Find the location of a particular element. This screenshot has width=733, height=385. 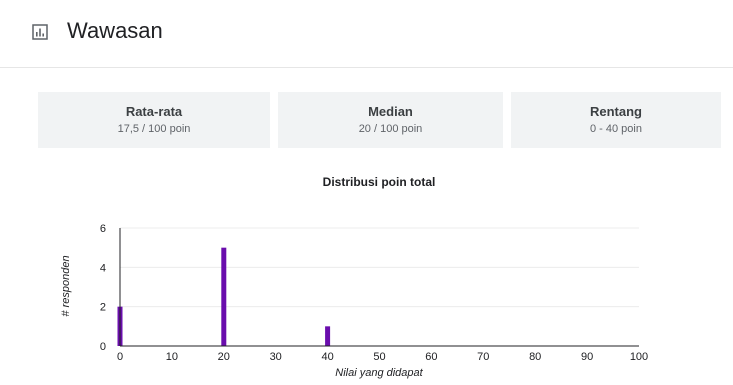

median-stat-title: Median is located at coordinates (390, 111).